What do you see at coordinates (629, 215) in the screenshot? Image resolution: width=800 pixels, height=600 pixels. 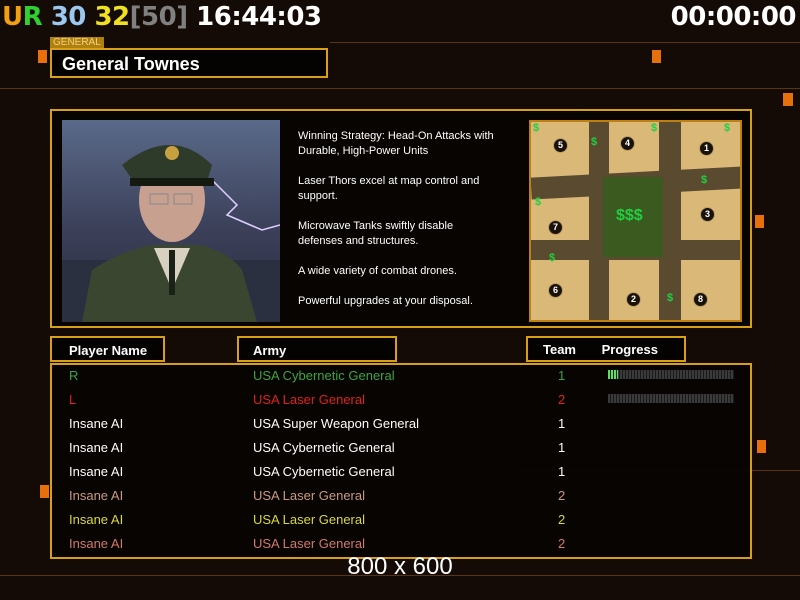 I see `dollar-icon: $$$` at bounding box center [629, 215].